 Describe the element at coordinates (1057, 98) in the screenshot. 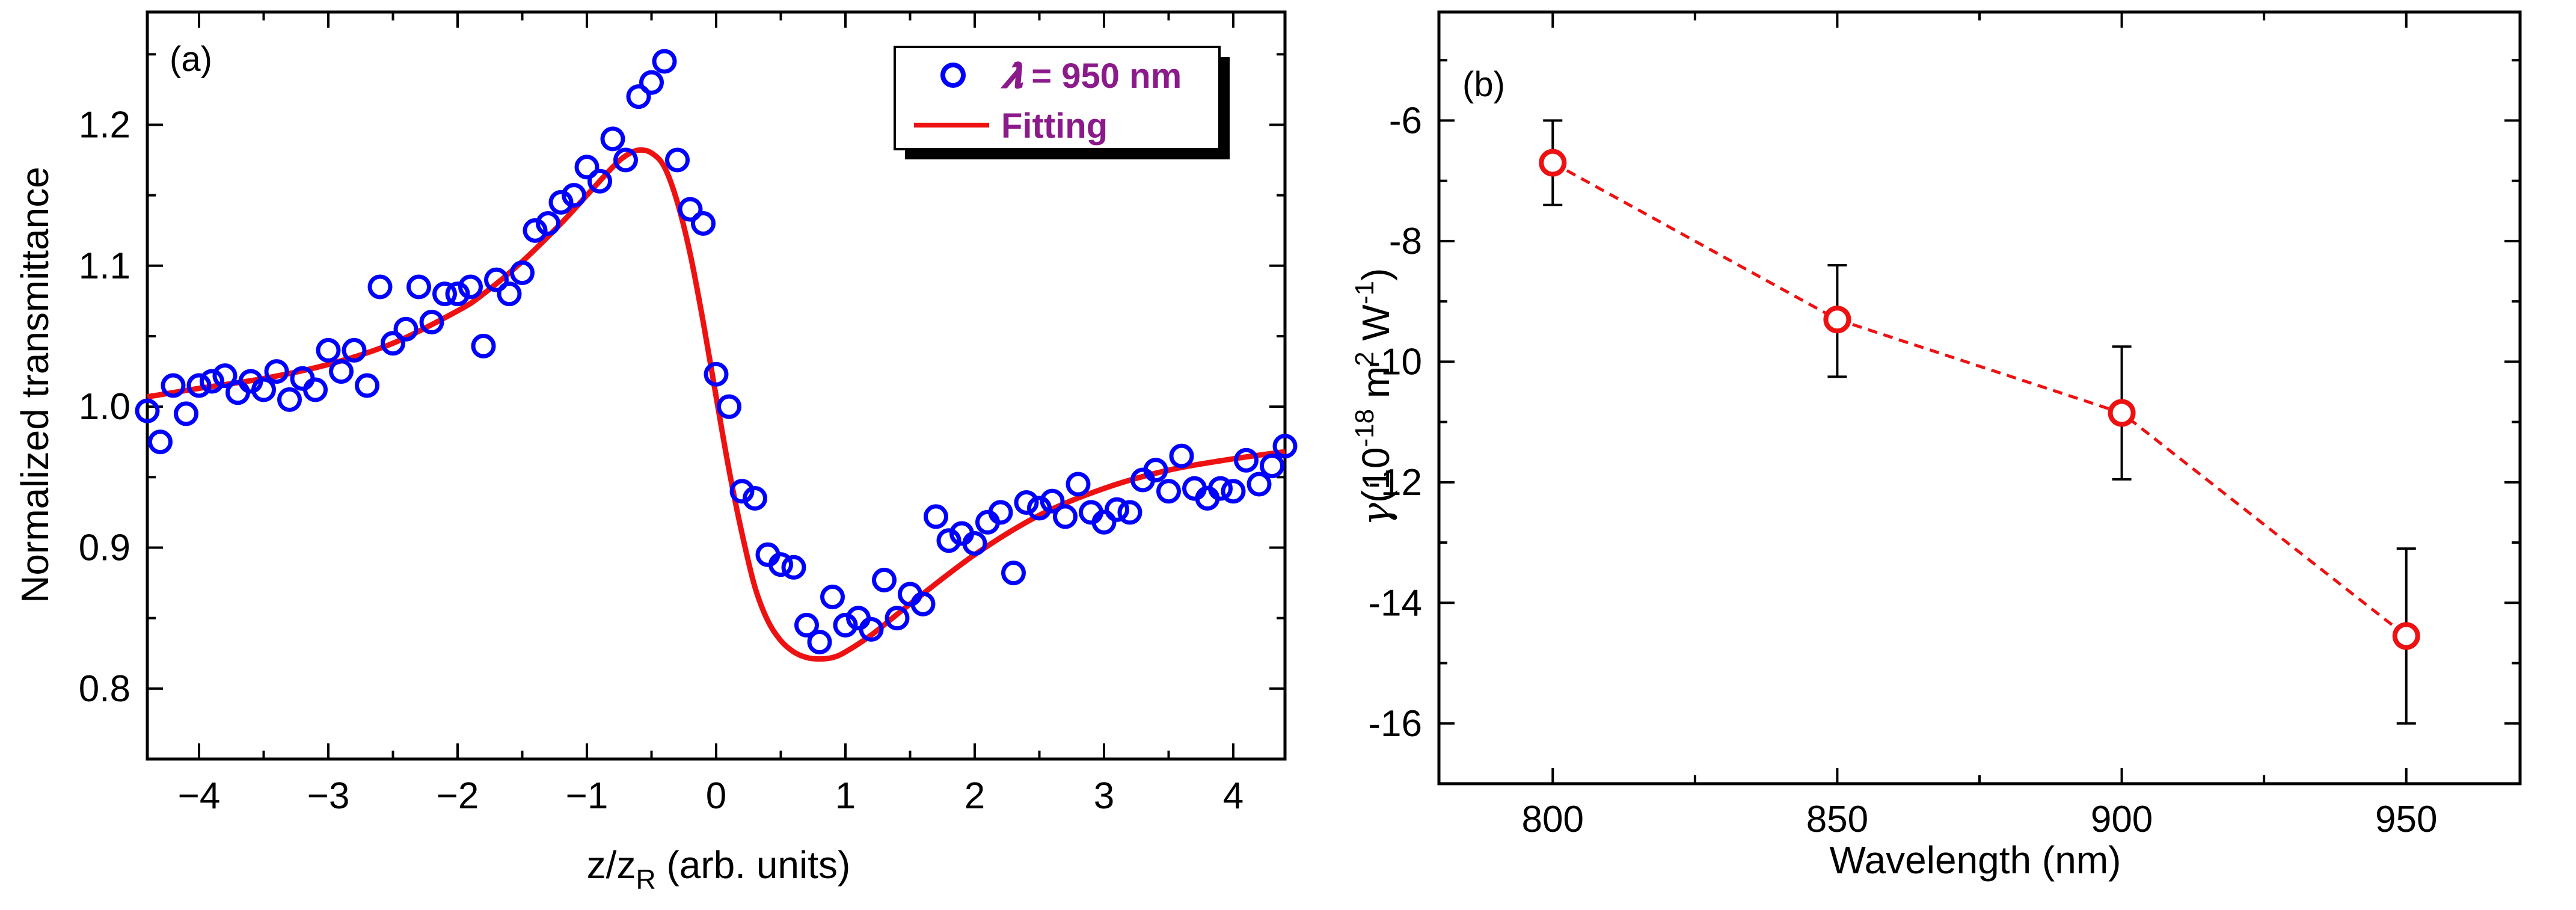

I see `legend-box` at that location.